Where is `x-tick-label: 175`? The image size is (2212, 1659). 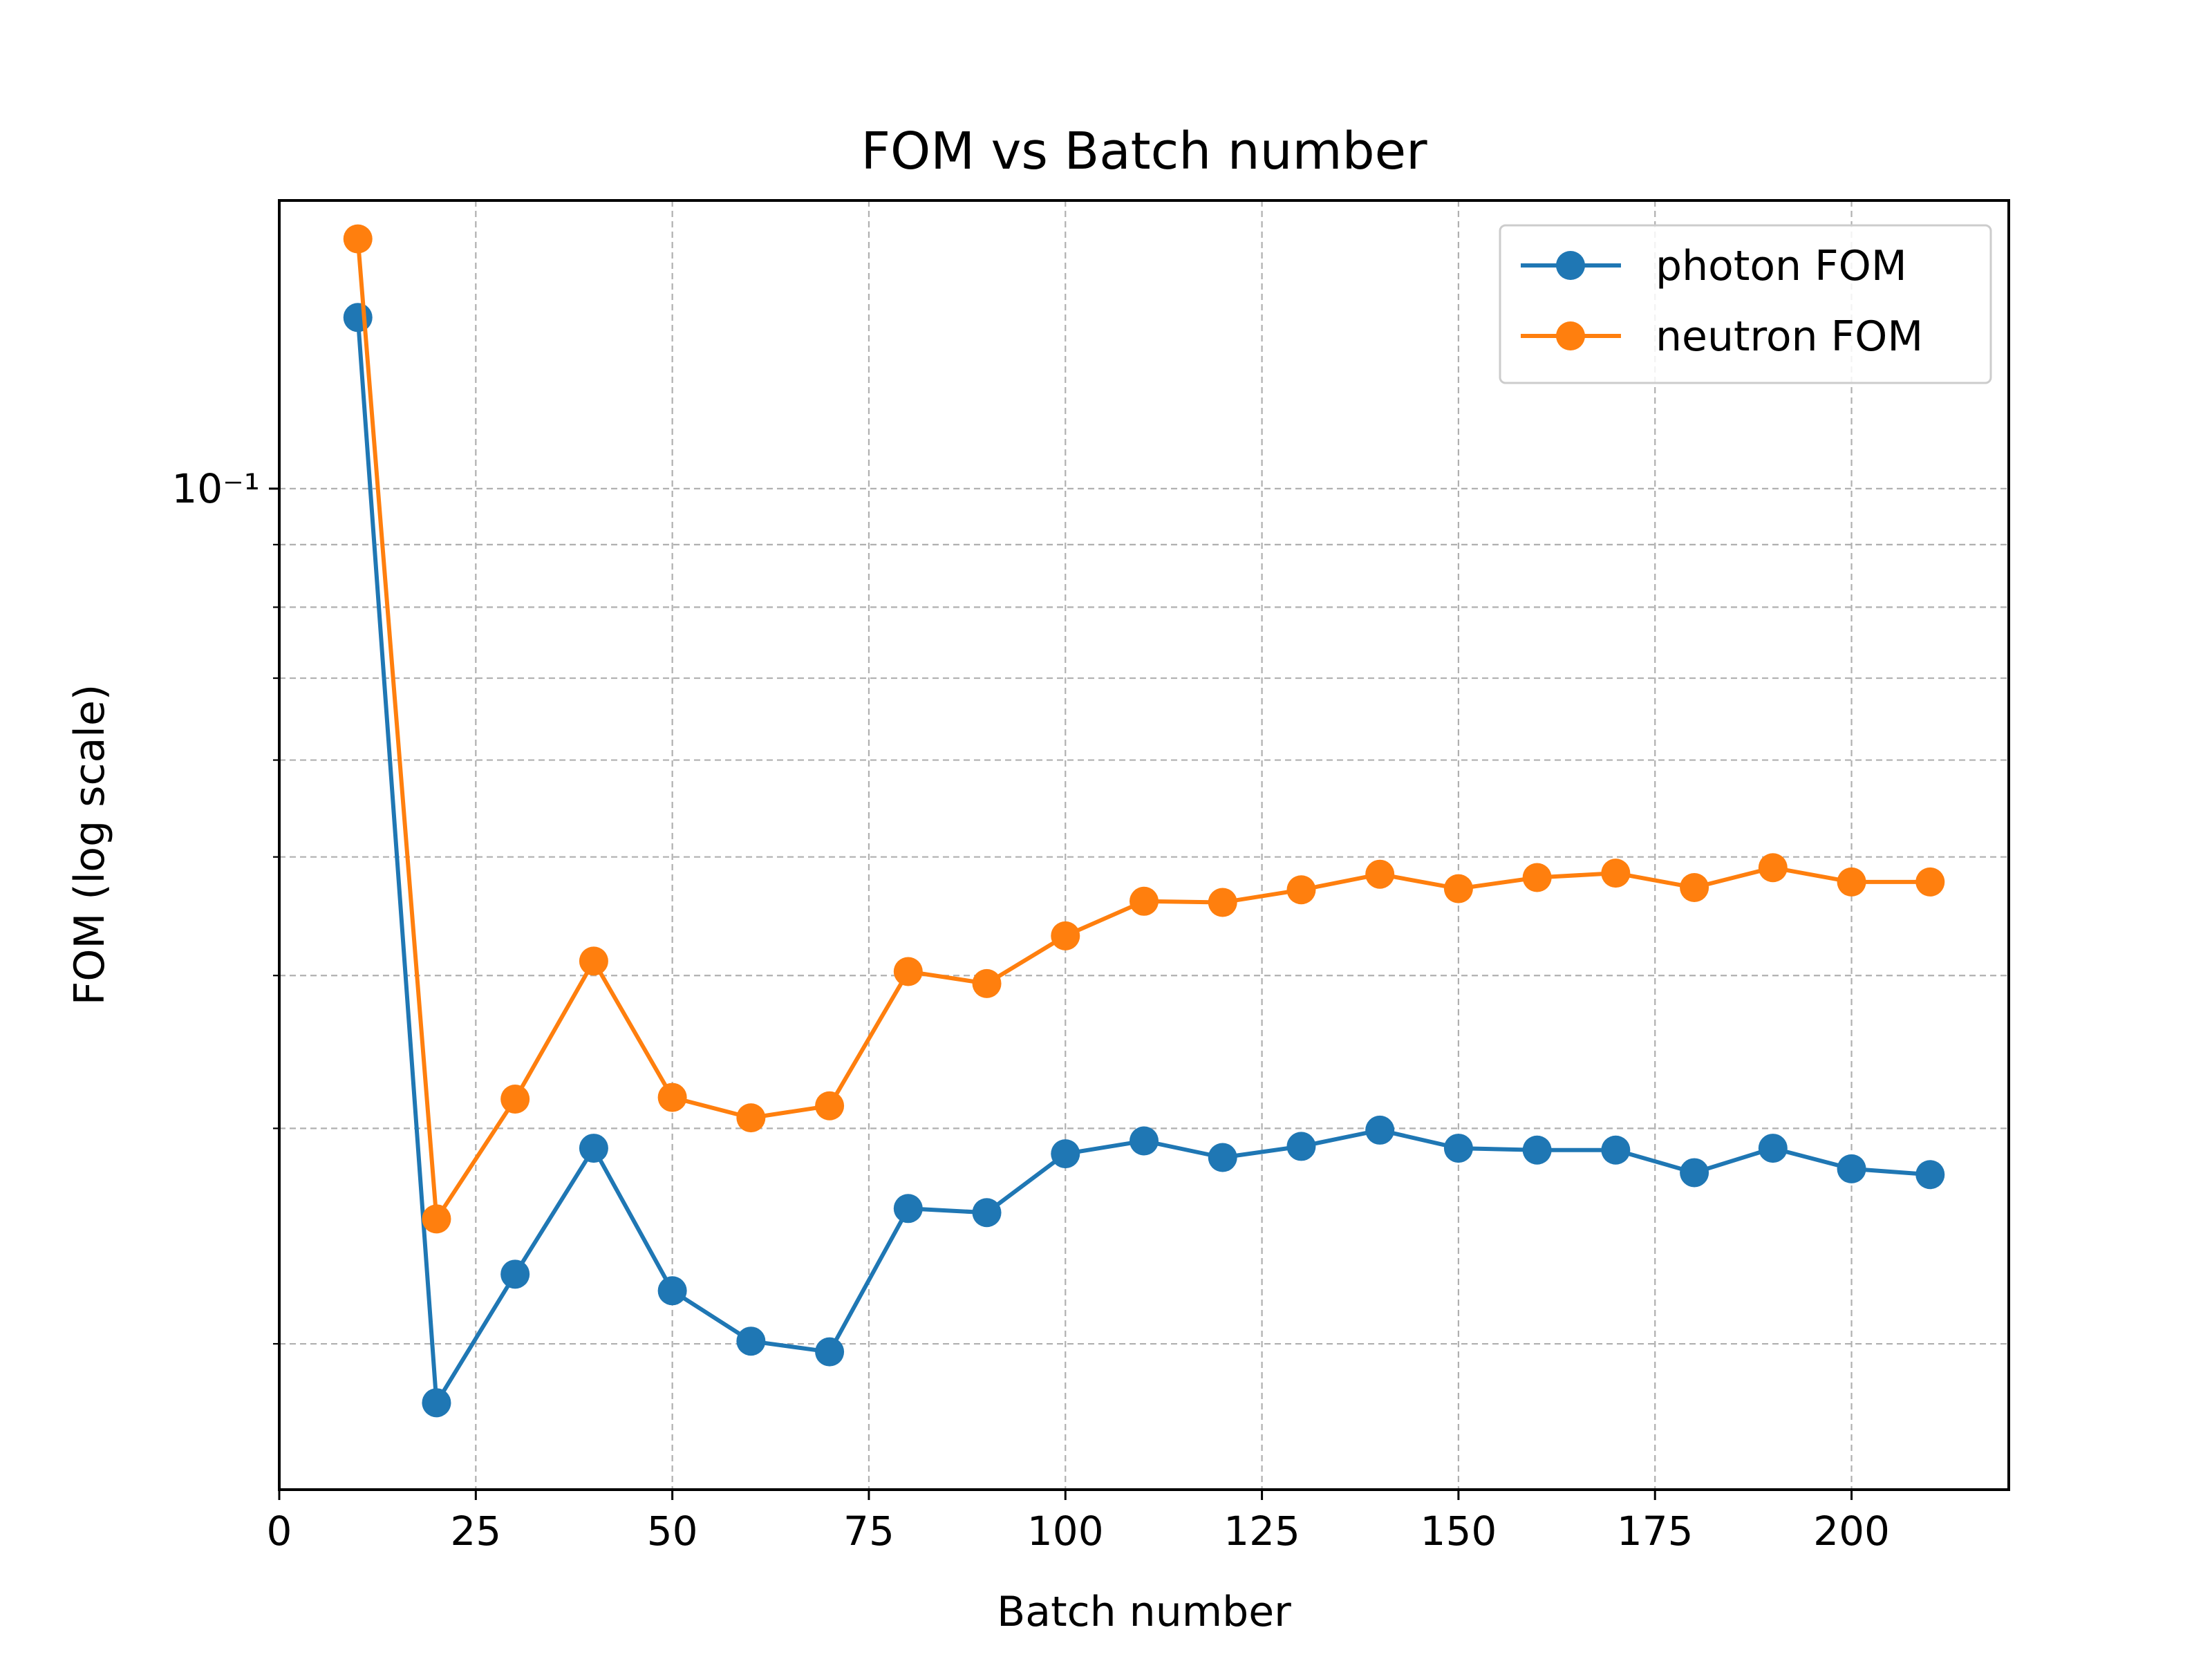 x-tick-label: 175 is located at coordinates (1656, 1531).